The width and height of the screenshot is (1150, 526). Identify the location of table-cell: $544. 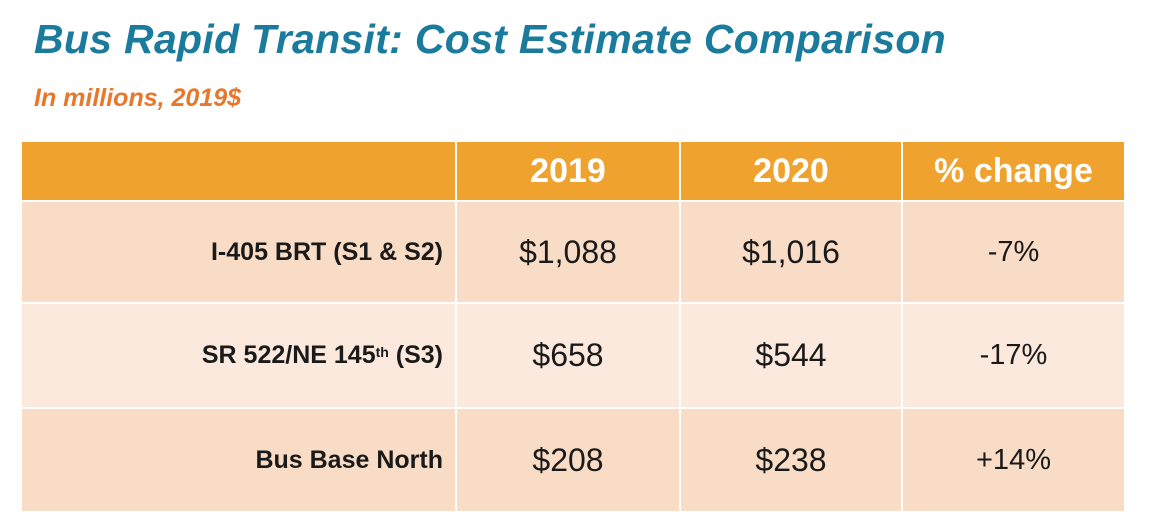
(791, 355).